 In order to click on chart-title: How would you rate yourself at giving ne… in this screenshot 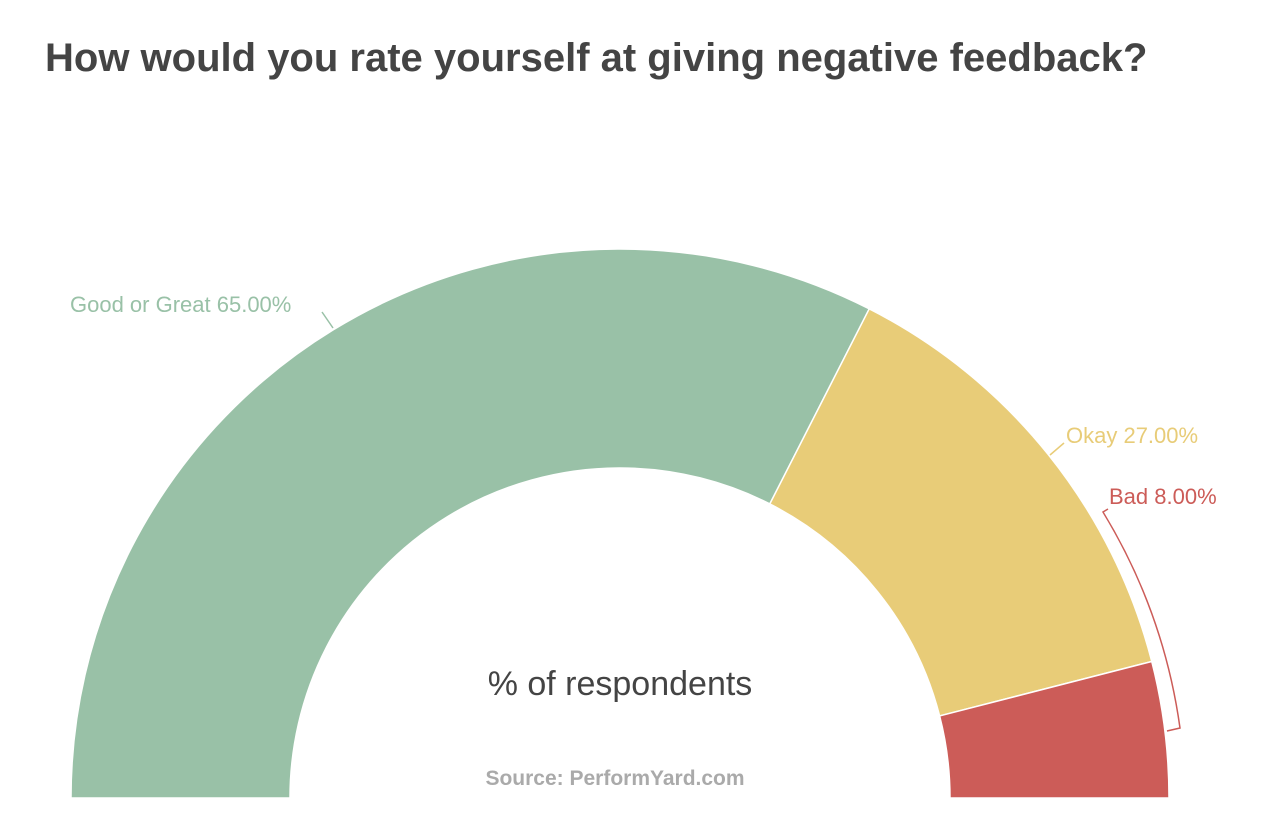, I will do `click(596, 58)`.